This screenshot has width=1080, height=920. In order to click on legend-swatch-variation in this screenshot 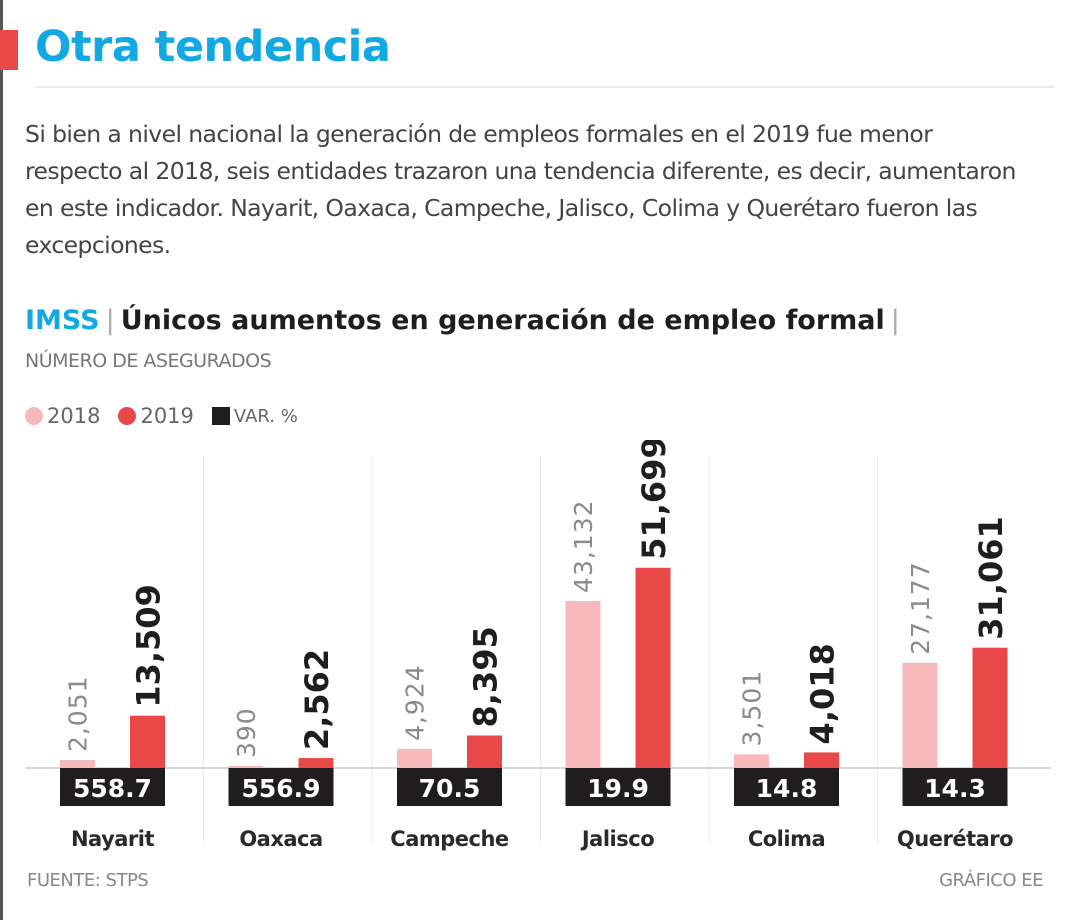, I will do `click(220, 416)`.